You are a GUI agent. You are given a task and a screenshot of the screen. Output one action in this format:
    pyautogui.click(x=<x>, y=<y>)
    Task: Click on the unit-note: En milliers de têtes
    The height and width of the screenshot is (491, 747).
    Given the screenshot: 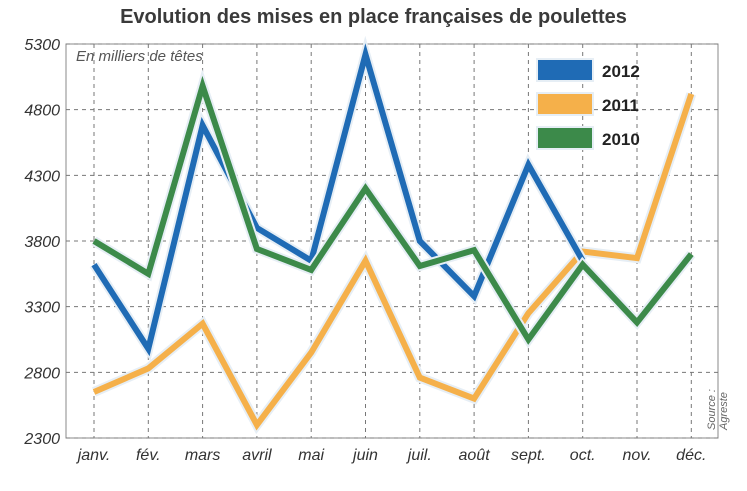 What is the action you would take?
    pyautogui.click(x=139, y=56)
    